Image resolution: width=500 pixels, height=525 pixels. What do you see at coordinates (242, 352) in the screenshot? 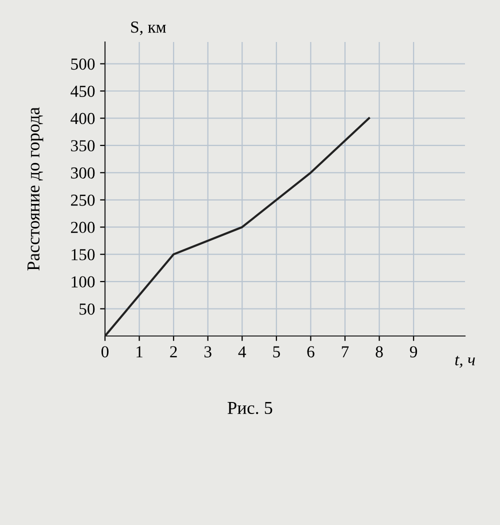
I see `x-tick-label: 4` at bounding box center [242, 352].